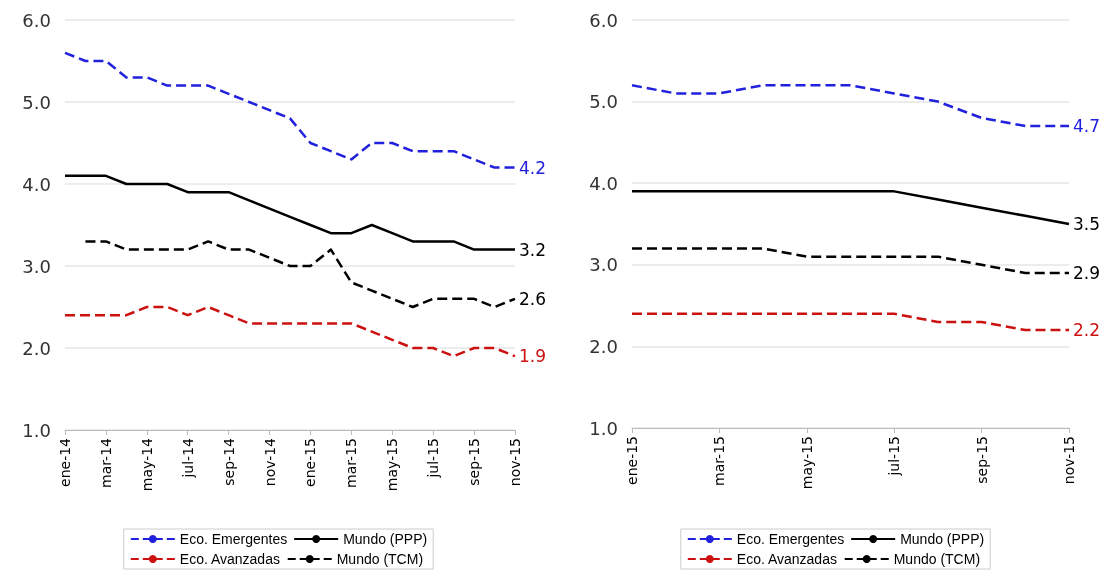 The height and width of the screenshot is (573, 1114). I want to click on x-tick-label: mar-14, so click(105, 462).